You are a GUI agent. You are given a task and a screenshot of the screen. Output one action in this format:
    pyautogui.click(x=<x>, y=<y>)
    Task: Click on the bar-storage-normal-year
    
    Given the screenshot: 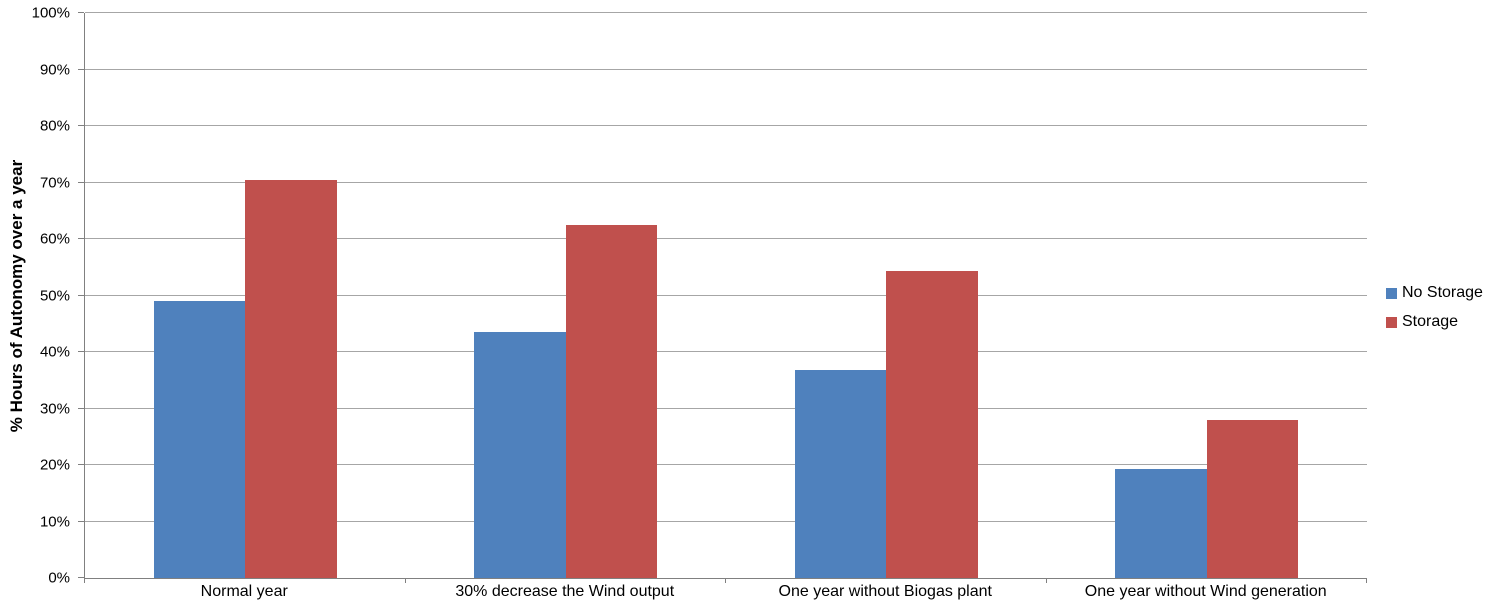 What is the action you would take?
    pyautogui.click(x=291, y=378)
    